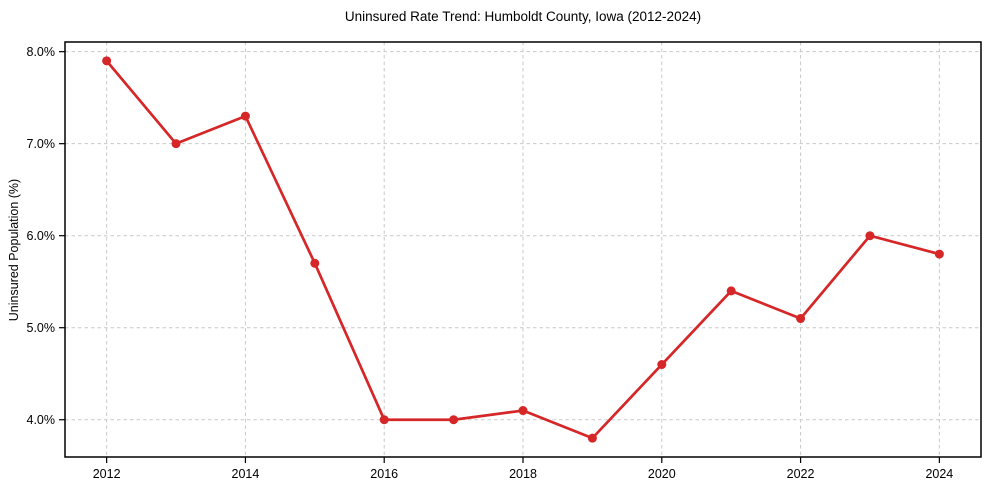 This screenshot has height=490, width=989. I want to click on y-tick-label: 6.0%, so click(41, 236).